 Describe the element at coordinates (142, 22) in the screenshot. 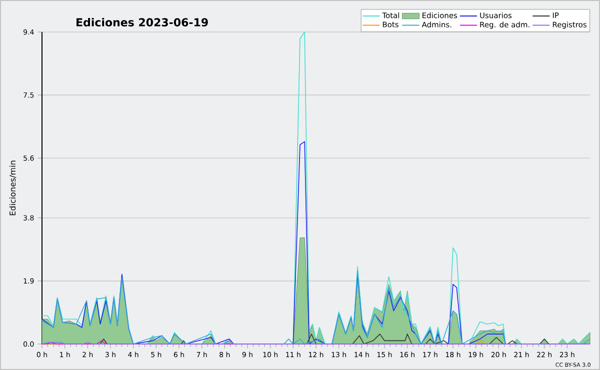

I see `chart-title: Ediciones 2023-06-19` at that location.